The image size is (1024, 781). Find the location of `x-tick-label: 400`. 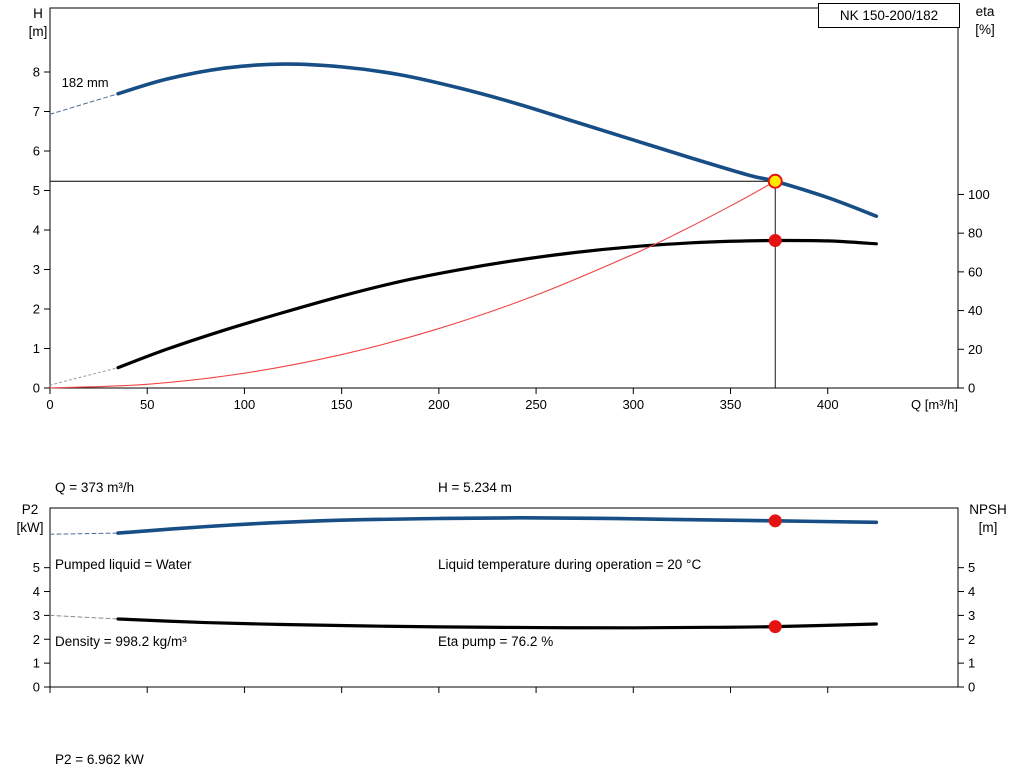

x-tick-label: 400 is located at coordinates (828, 404).